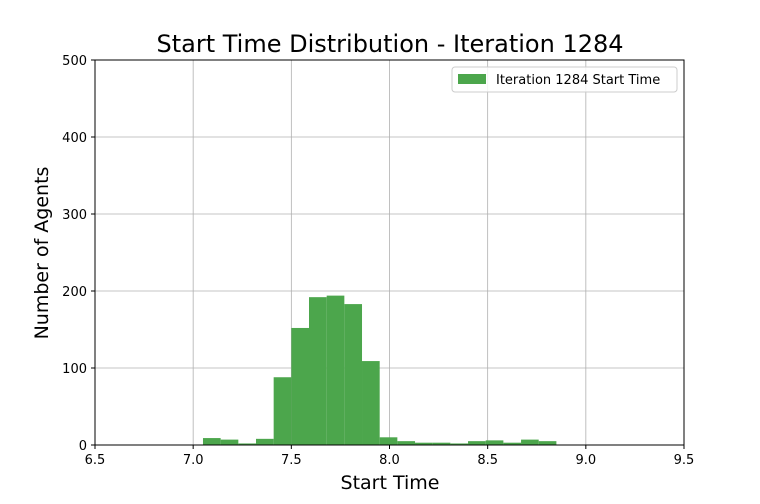 This screenshot has width=760, height=504. Describe the element at coordinates (291, 460) in the screenshot. I see `x-tick-label: 7.5` at that location.